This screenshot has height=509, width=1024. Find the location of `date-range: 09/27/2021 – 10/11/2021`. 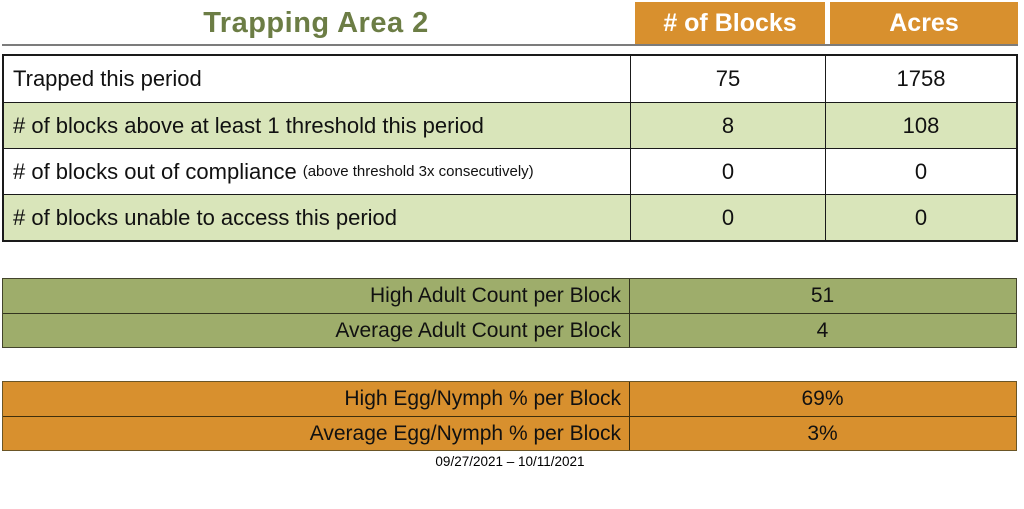

date-range: 09/27/2021 – 10/11/2021 is located at coordinates (510, 461).